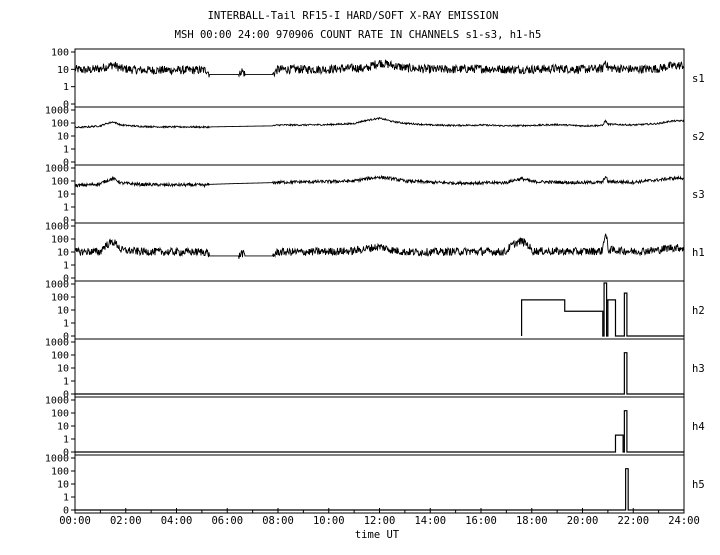 The image size is (720, 555). What do you see at coordinates (698, 311) in the screenshot?
I see `channel-label-h2: h2` at bounding box center [698, 311].